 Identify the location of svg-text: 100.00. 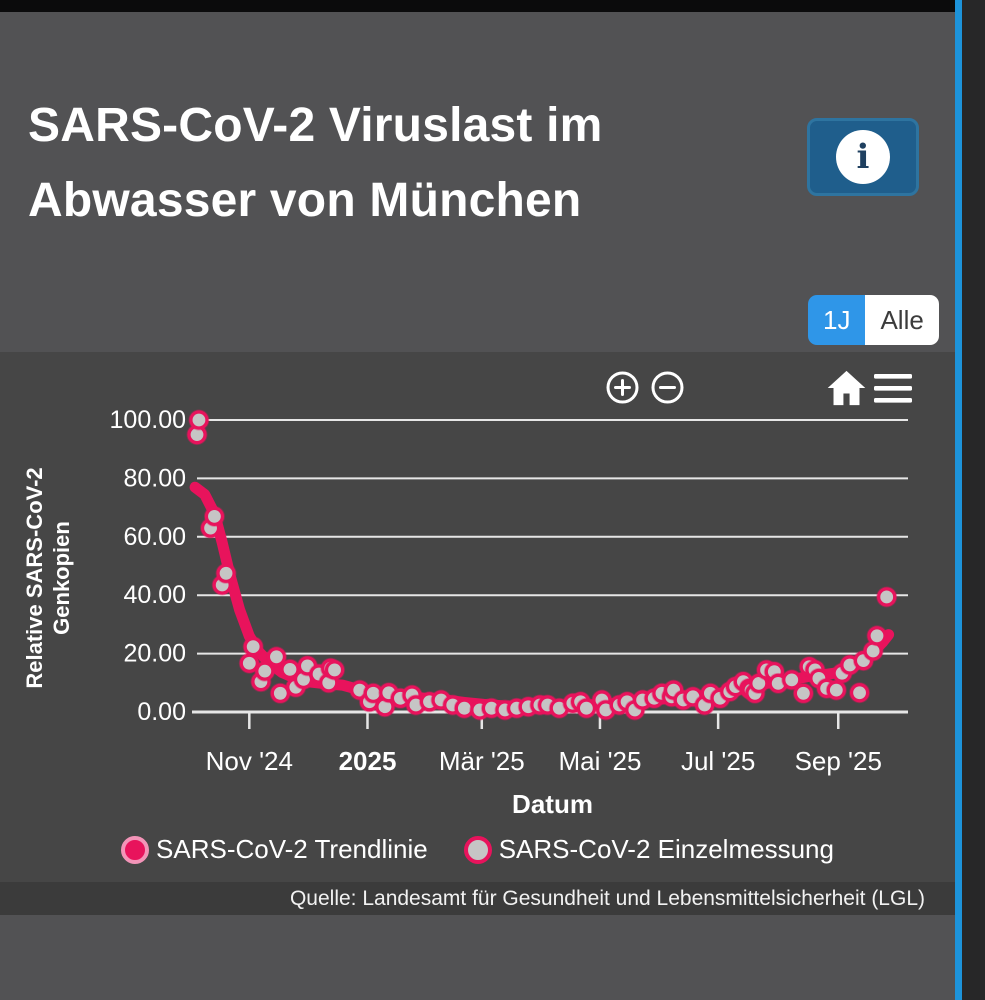
(148, 420).